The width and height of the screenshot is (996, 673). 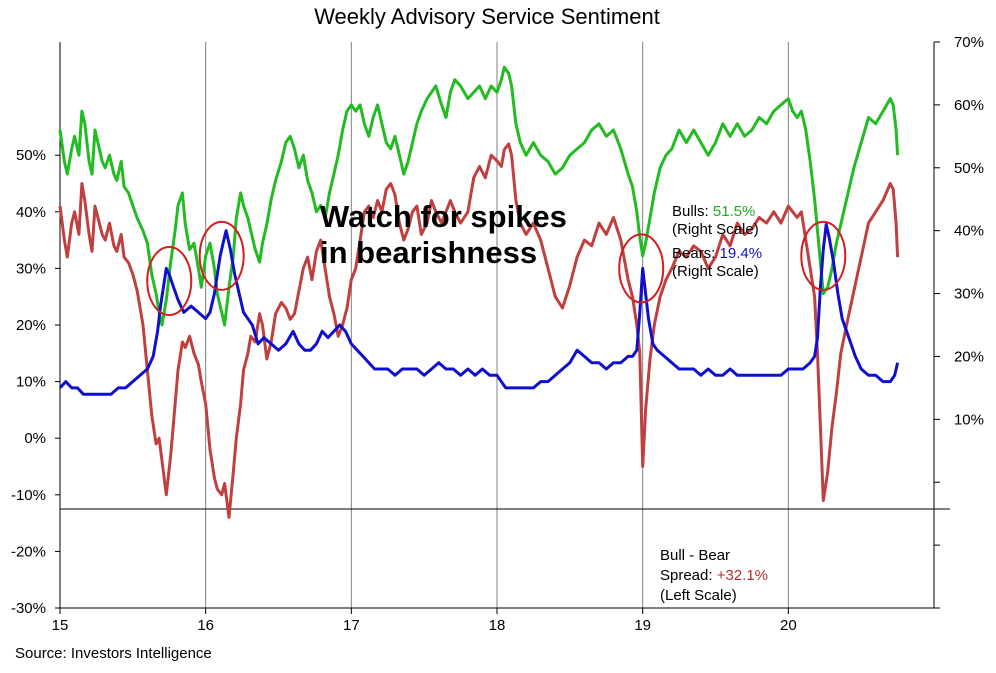 What do you see at coordinates (31, 212) in the screenshot?
I see `left-tick-label: 40%` at bounding box center [31, 212].